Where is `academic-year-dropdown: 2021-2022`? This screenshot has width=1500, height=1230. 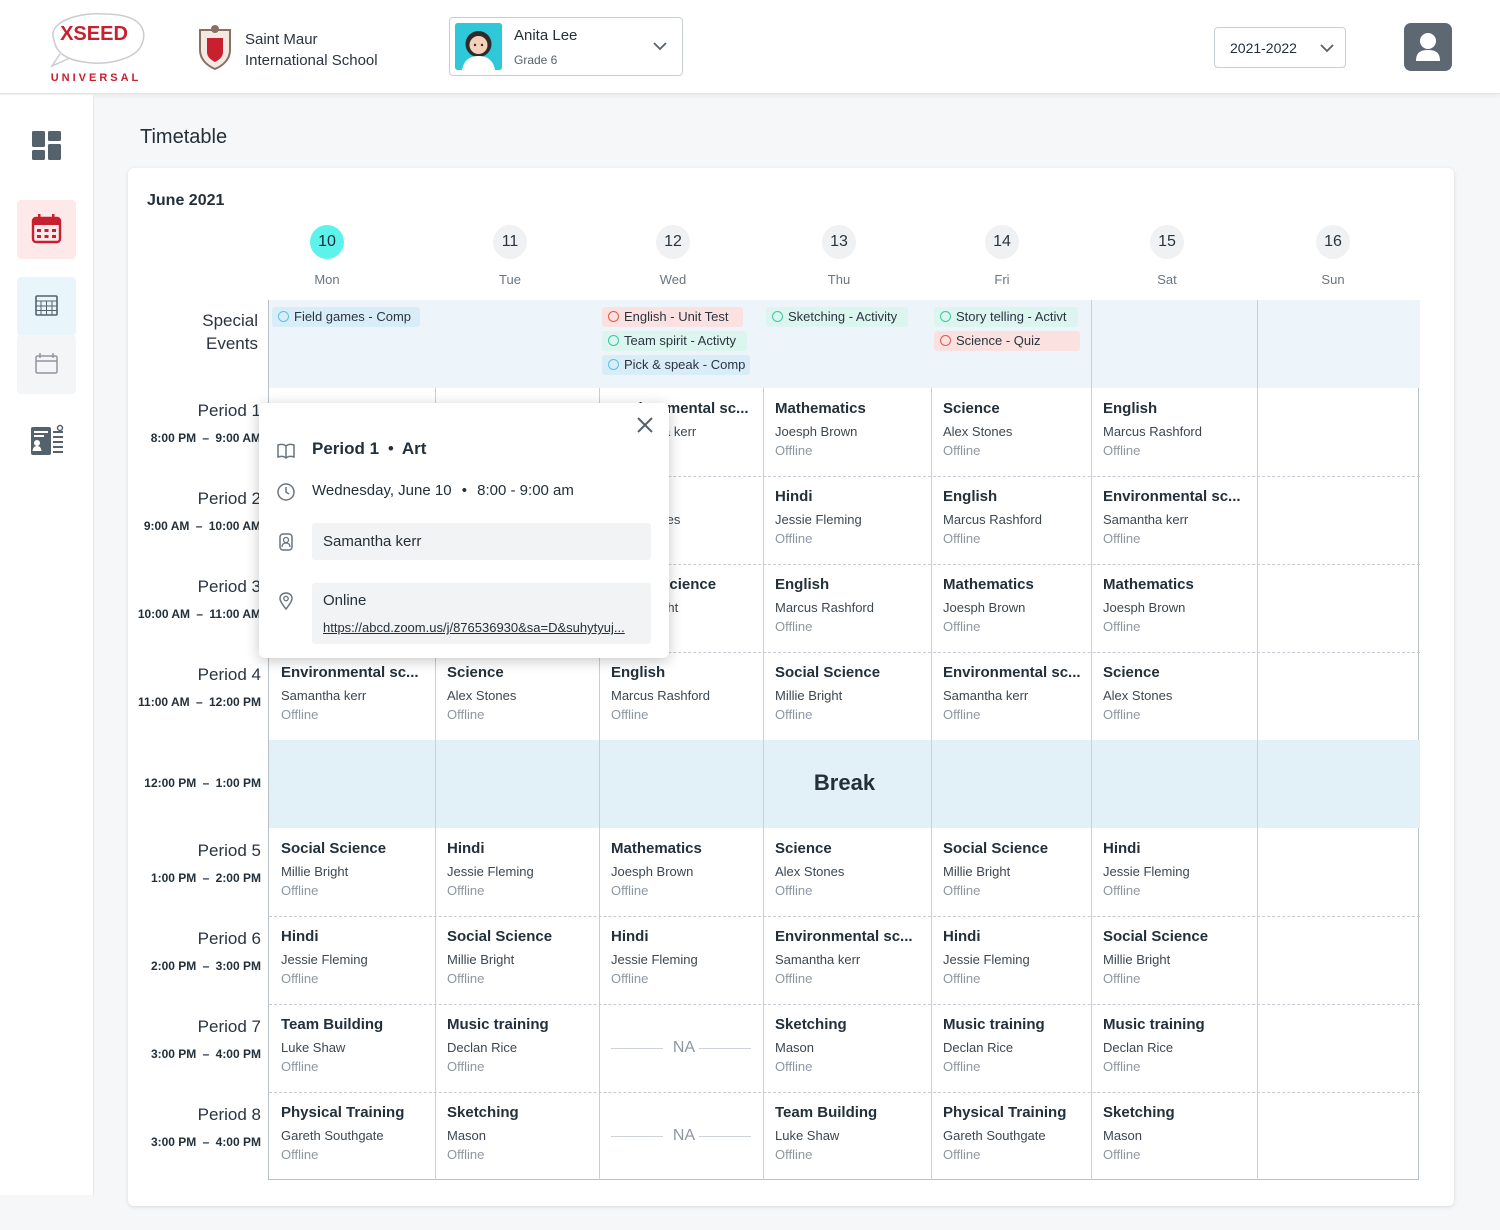 academic-year-dropdown: 2021-2022 is located at coordinates (1280, 47).